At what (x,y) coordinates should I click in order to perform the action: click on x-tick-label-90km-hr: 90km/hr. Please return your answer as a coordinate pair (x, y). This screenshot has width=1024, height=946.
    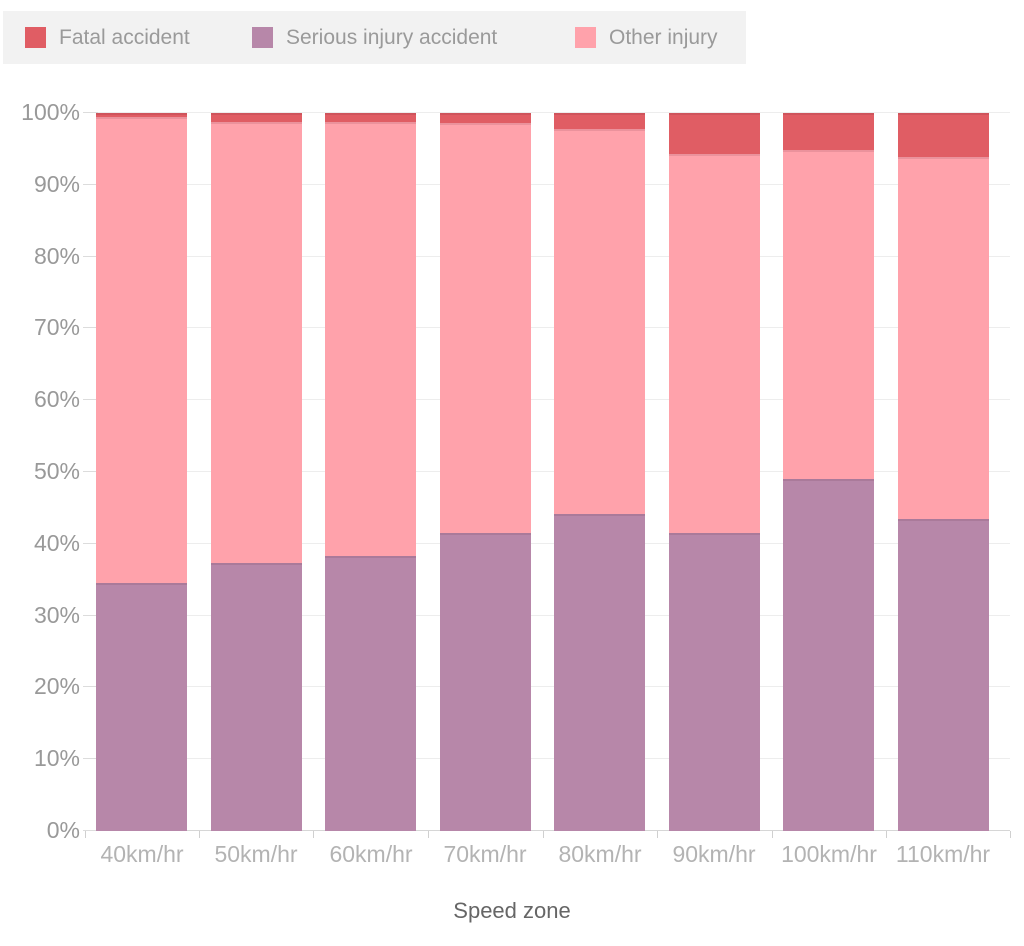
    Looking at the image, I should click on (714, 854).